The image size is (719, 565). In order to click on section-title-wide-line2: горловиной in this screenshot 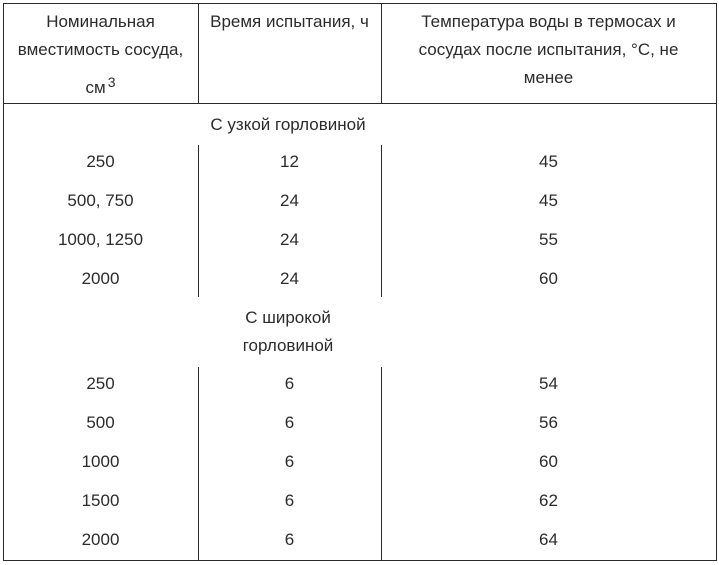, I will do `click(288, 345)`.